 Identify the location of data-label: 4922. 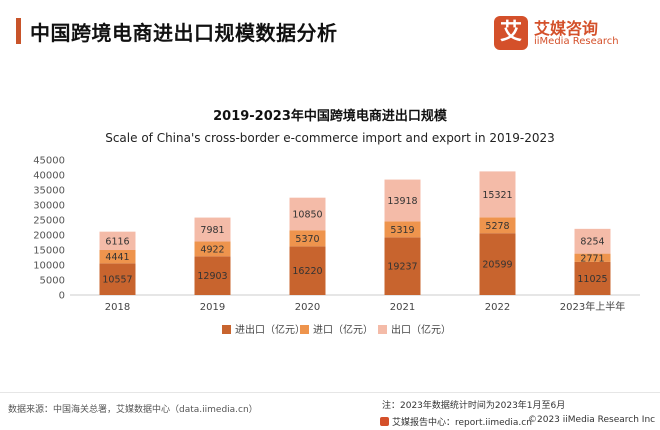
(212, 249).